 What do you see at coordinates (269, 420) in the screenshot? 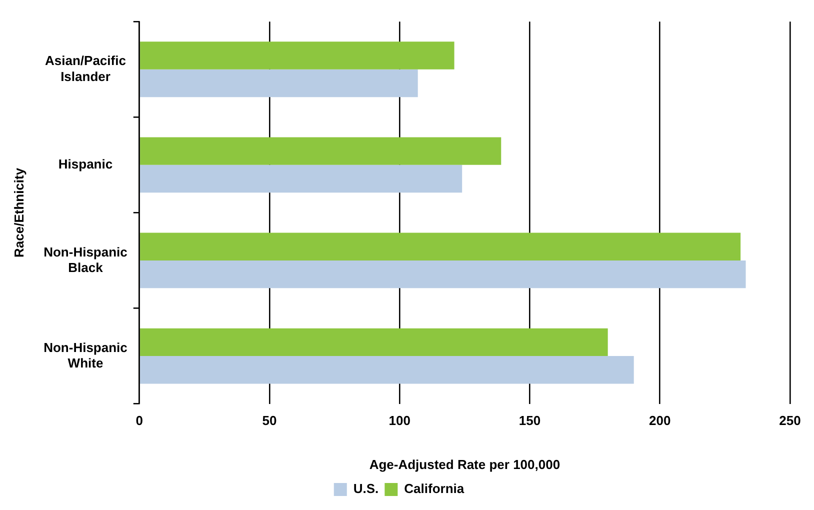
I see `x-tick-label: 50` at bounding box center [269, 420].